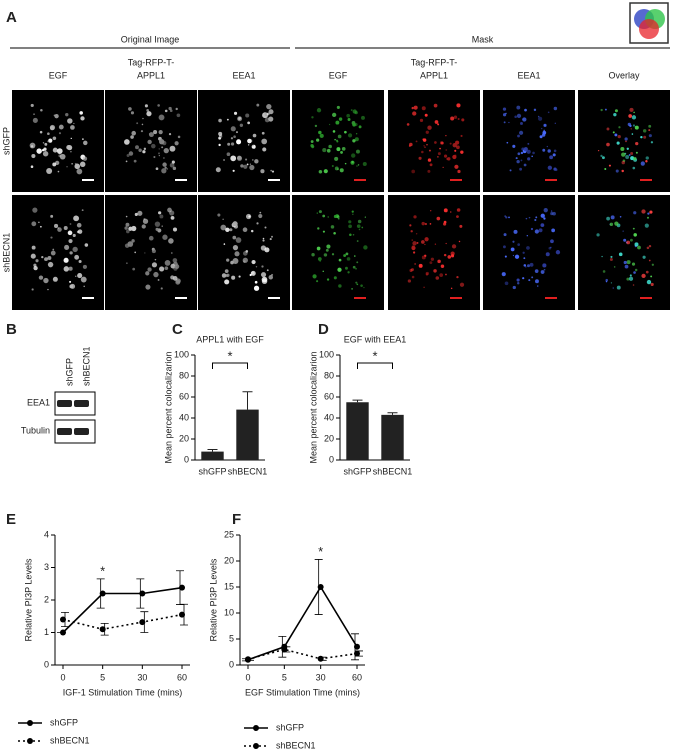 This screenshot has height=755, width=676. I want to click on column-label: APPL1, so click(151, 75).